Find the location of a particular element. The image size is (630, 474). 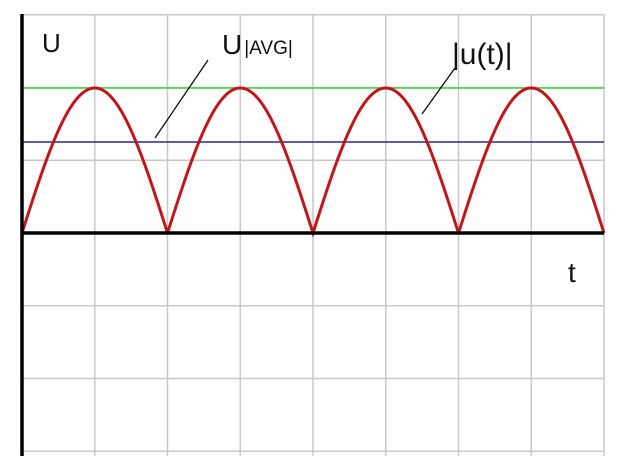

y-axis-label: U is located at coordinates (51, 43).